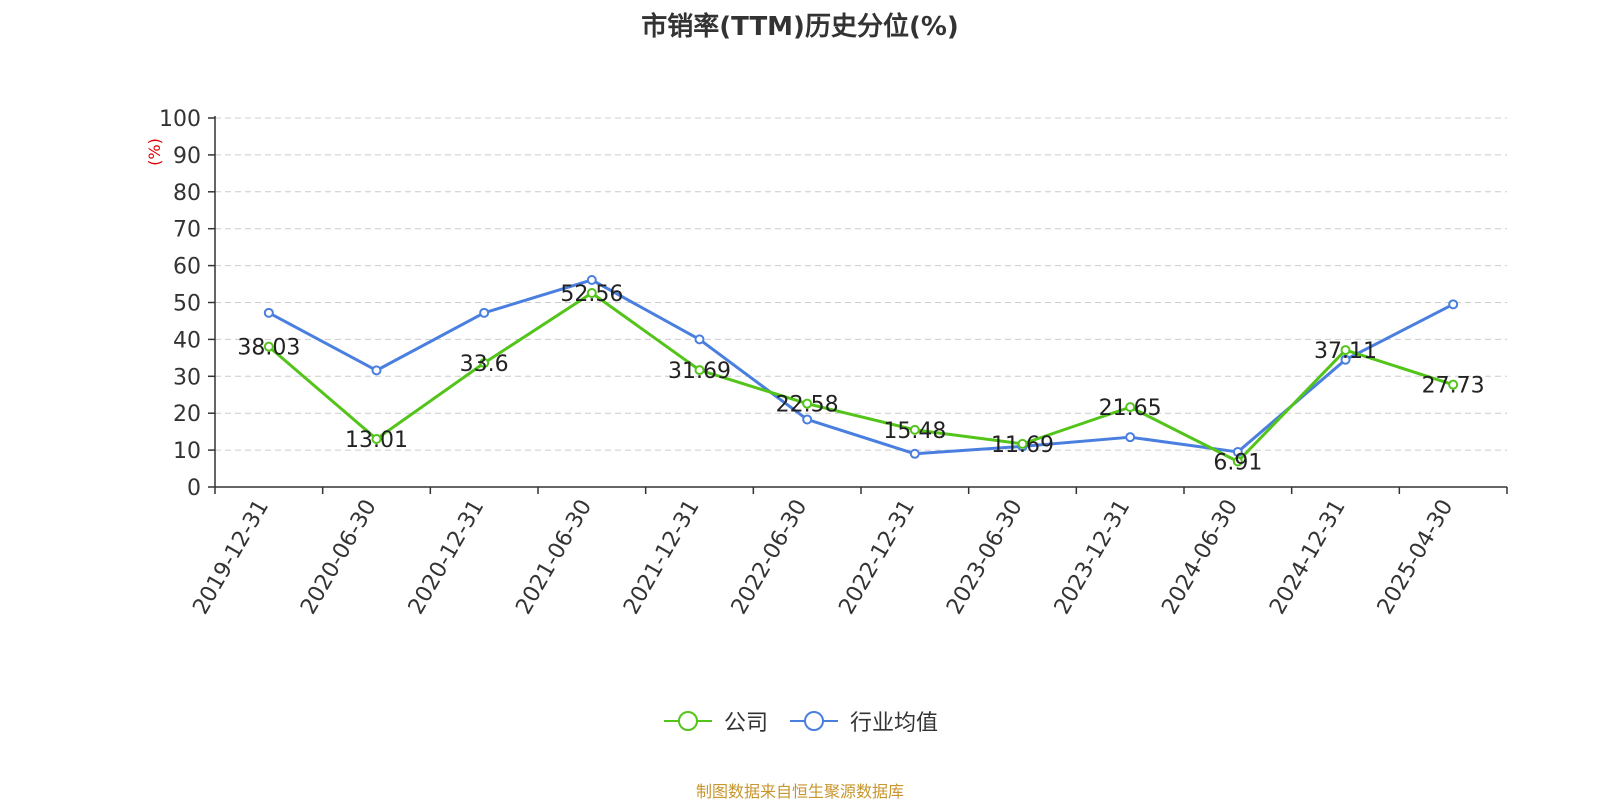 This screenshot has height=802, width=1600. I want to click on y-tick-label: 70, so click(187, 230).